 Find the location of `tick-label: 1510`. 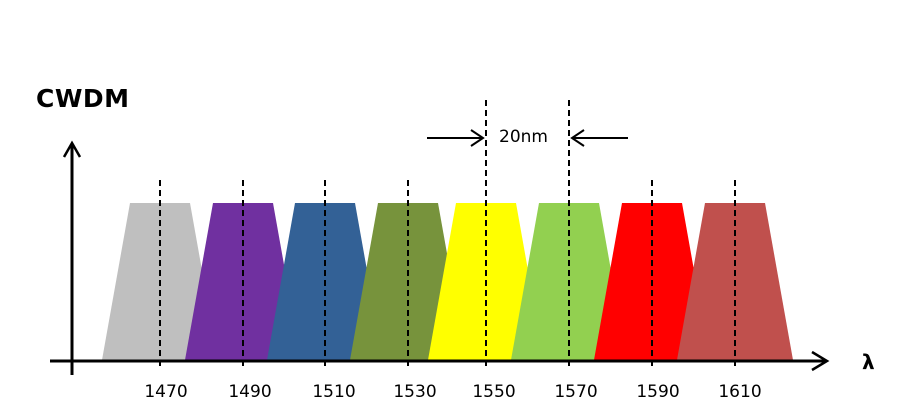

tick-label: 1510 is located at coordinates (334, 392).